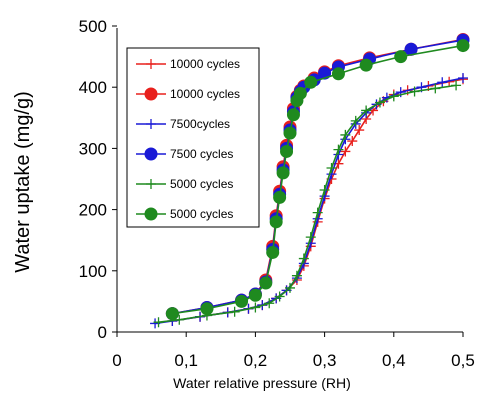 The height and width of the screenshot is (404, 497). What do you see at coordinates (325, 360) in the screenshot?
I see `x-tick-label: 0,3` at bounding box center [325, 360].